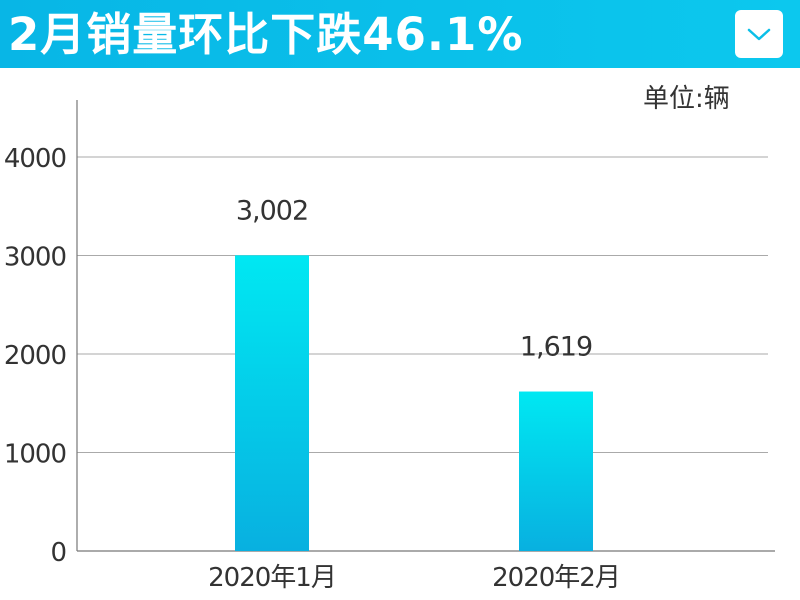 This screenshot has height=600, width=800. Describe the element at coordinates (35, 258) in the screenshot. I see `y-tick-label: 3000` at that location.